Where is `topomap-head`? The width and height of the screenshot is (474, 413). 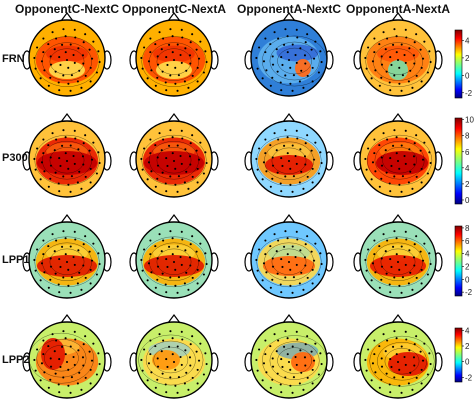 topomap-head is located at coordinates (289, 155).